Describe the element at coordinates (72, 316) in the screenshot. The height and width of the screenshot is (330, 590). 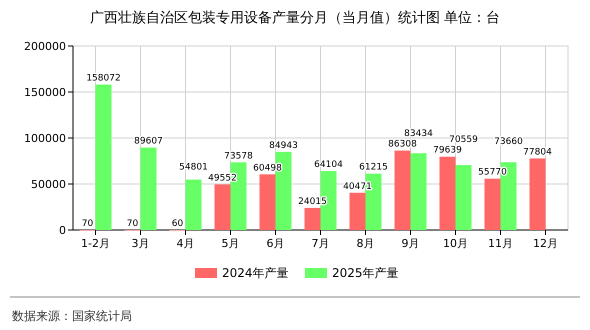
I see `source-note: 数据来源：国家统计局` at that location.